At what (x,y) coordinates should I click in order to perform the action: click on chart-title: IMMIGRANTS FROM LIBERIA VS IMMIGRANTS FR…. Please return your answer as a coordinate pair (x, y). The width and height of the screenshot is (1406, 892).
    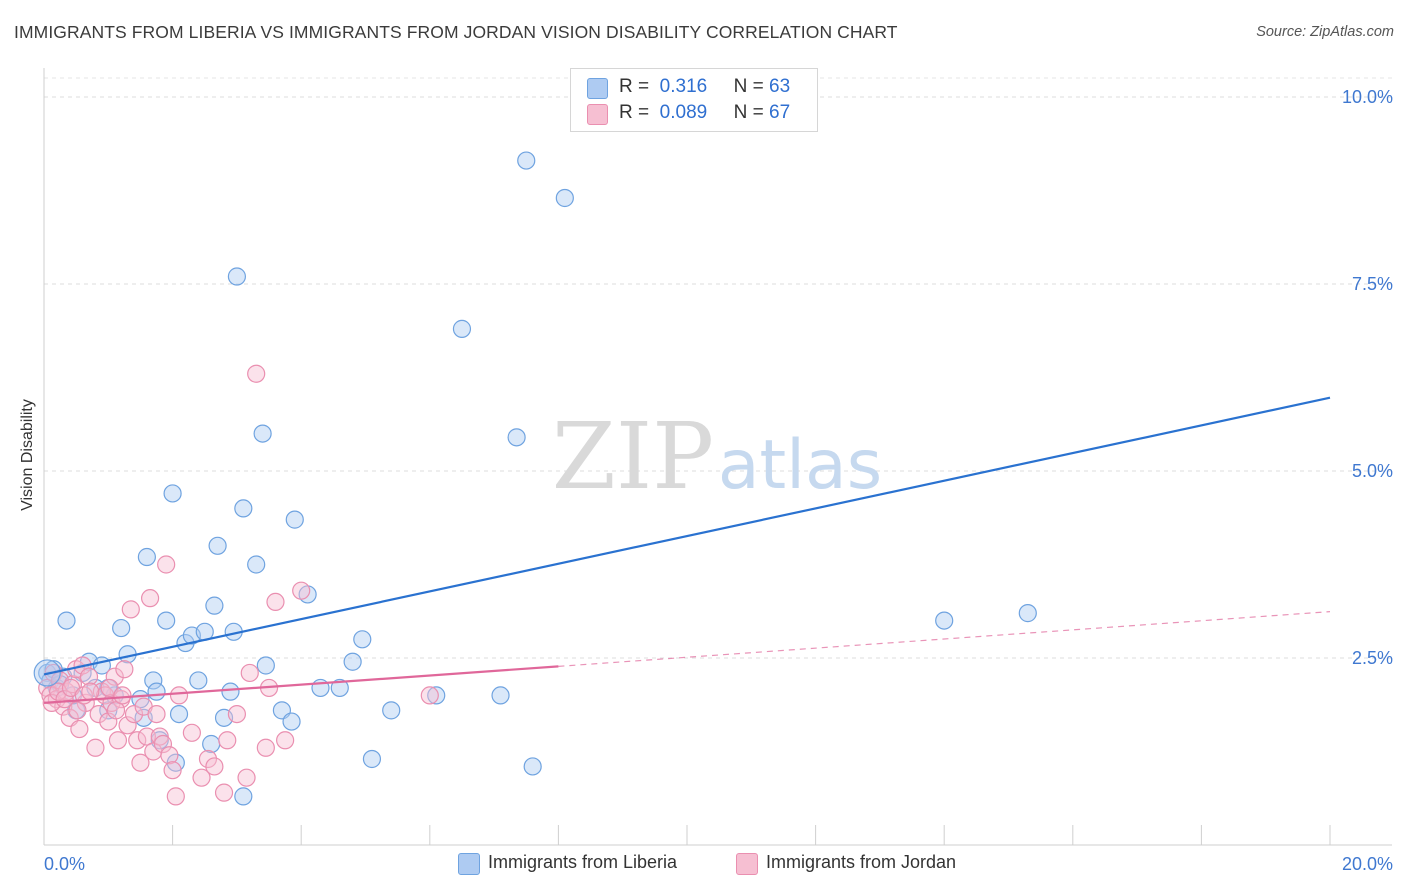
    Looking at the image, I should click on (456, 32).